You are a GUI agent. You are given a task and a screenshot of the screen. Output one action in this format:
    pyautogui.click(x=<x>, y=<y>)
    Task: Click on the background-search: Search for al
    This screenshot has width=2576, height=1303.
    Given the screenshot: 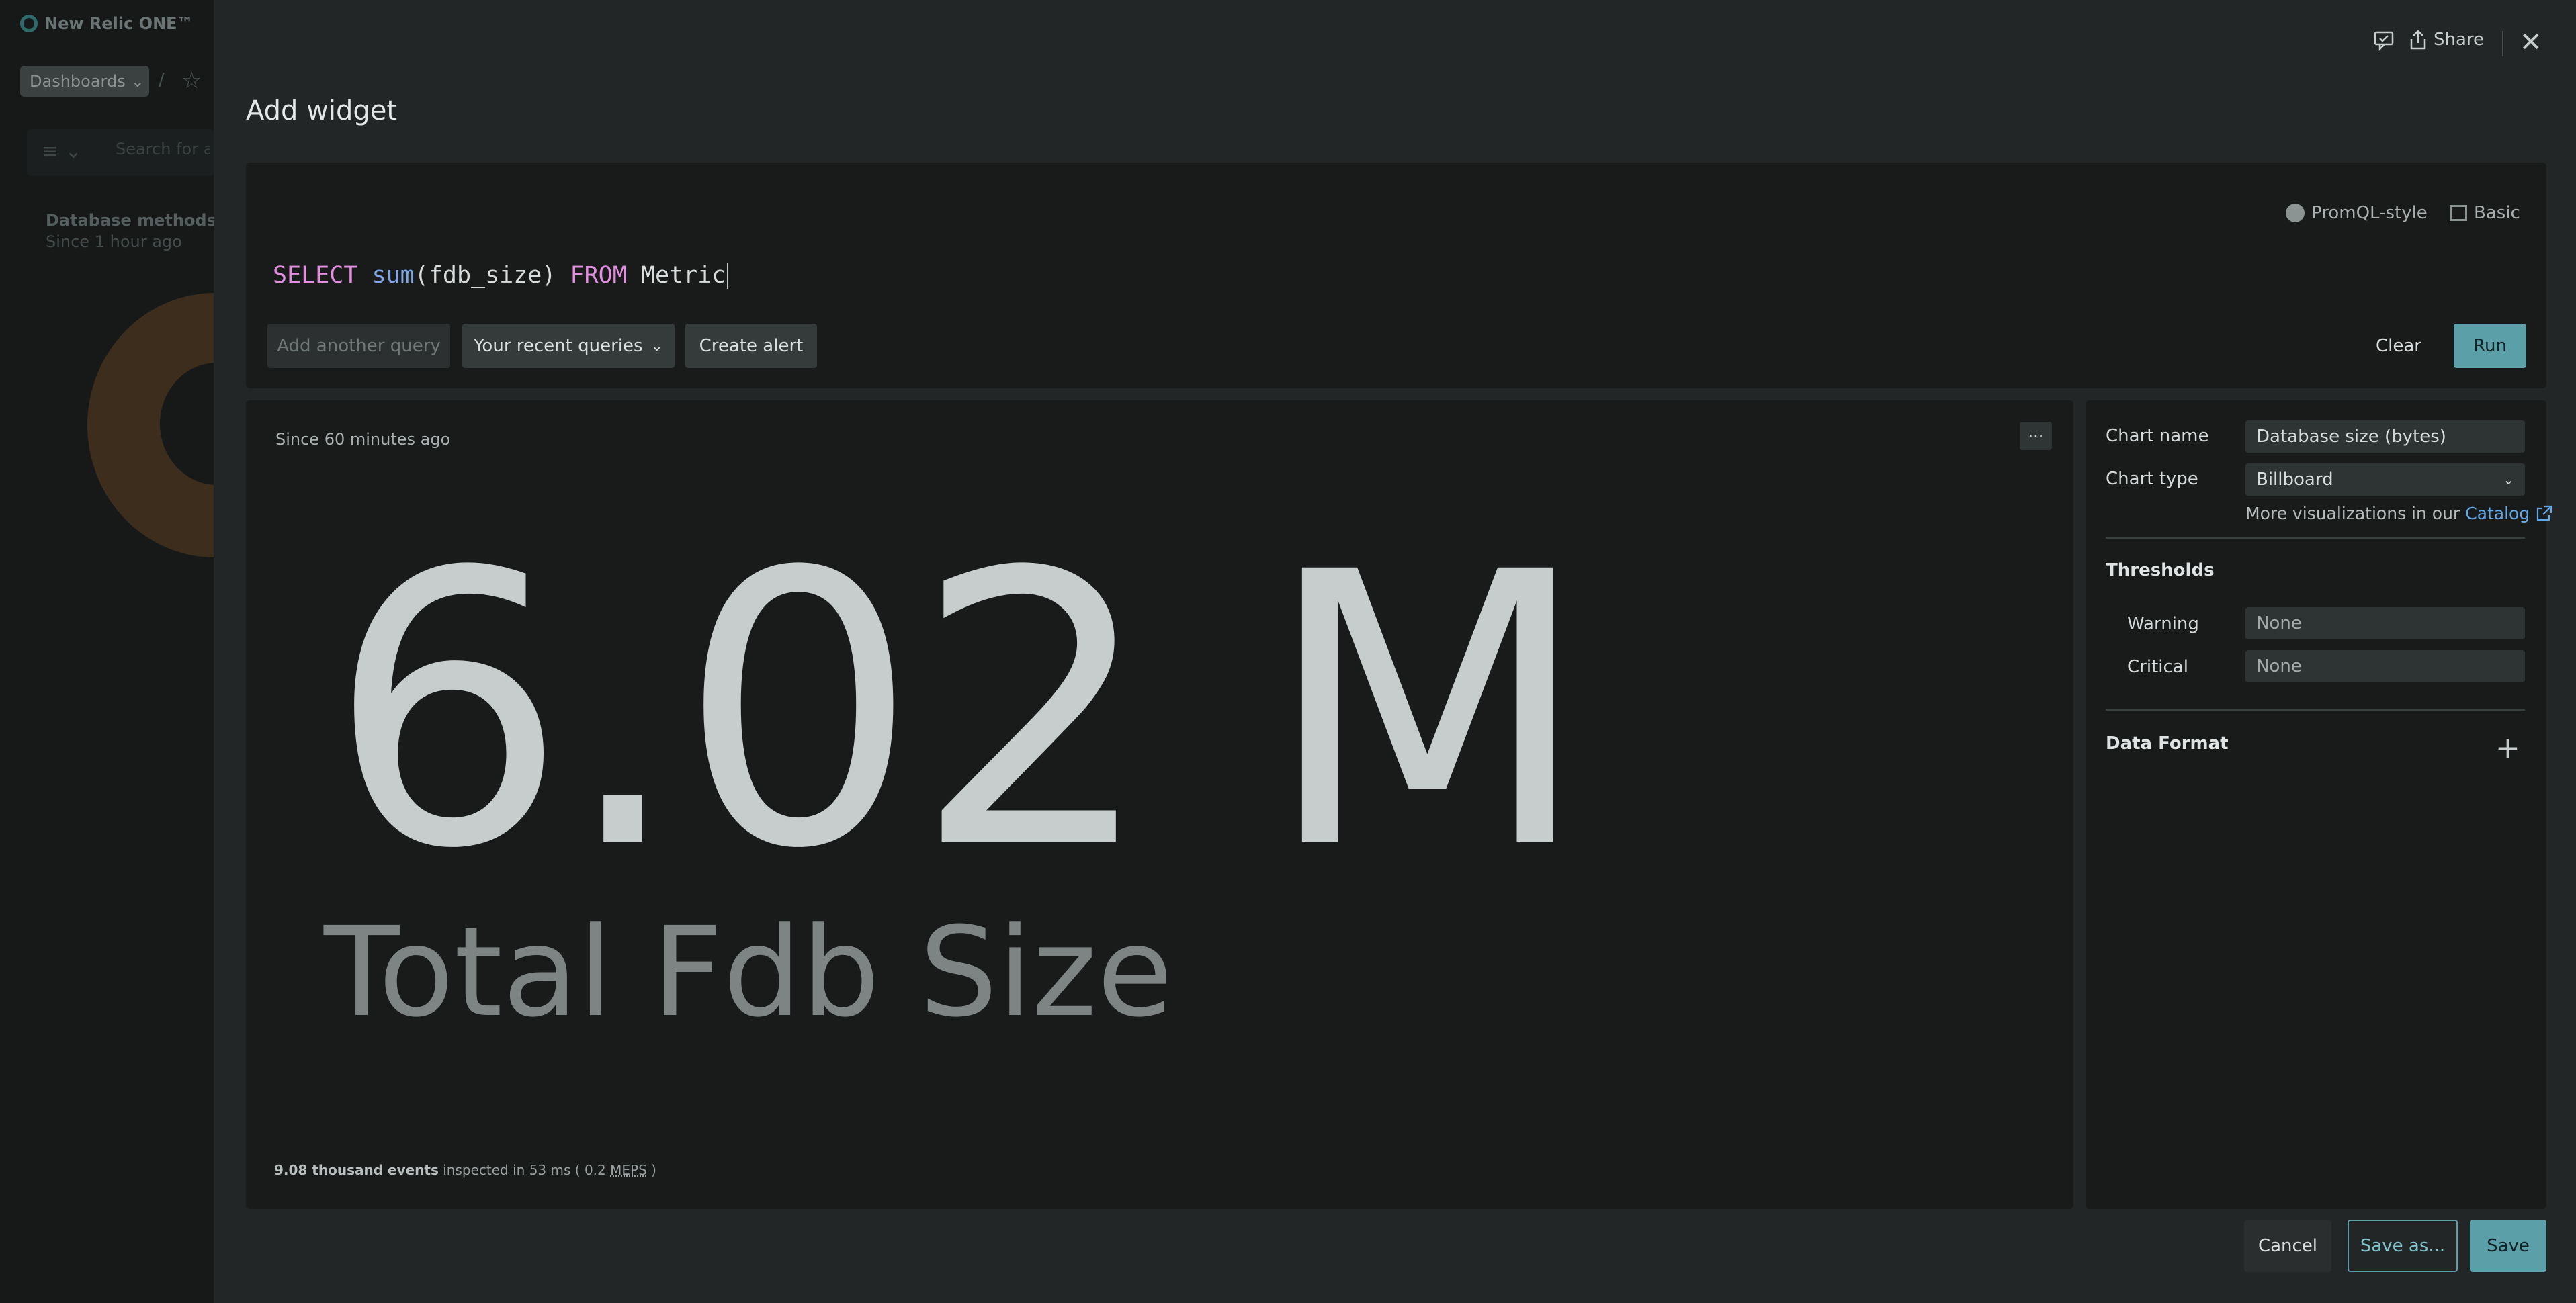 What is the action you would take?
    pyautogui.click(x=163, y=149)
    